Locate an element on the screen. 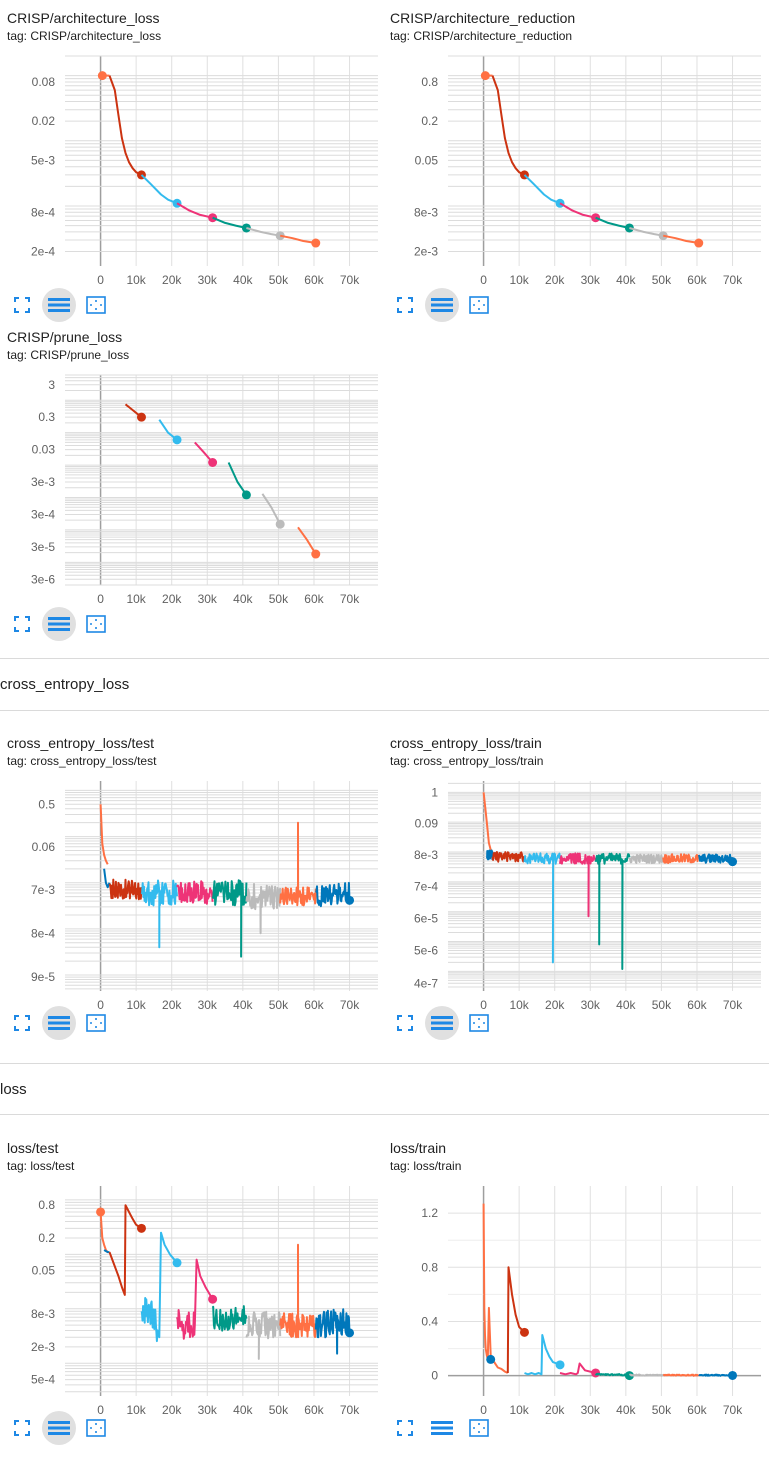 The height and width of the screenshot is (1458, 769). chart-card-architecture-loss: CRISP/architecture_loss tag is located at coordinates (189, 165).